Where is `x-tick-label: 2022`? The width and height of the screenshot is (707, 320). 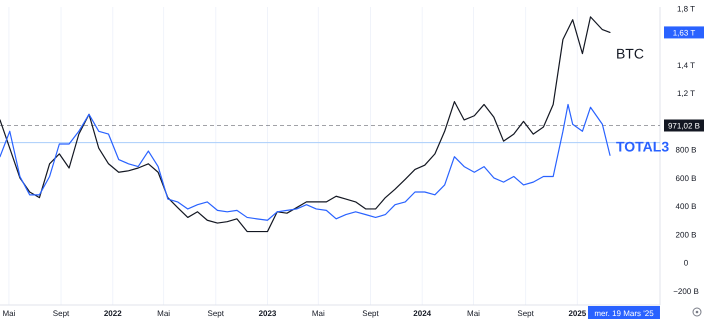
x-tick-label: 2022 is located at coordinates (113, 313).